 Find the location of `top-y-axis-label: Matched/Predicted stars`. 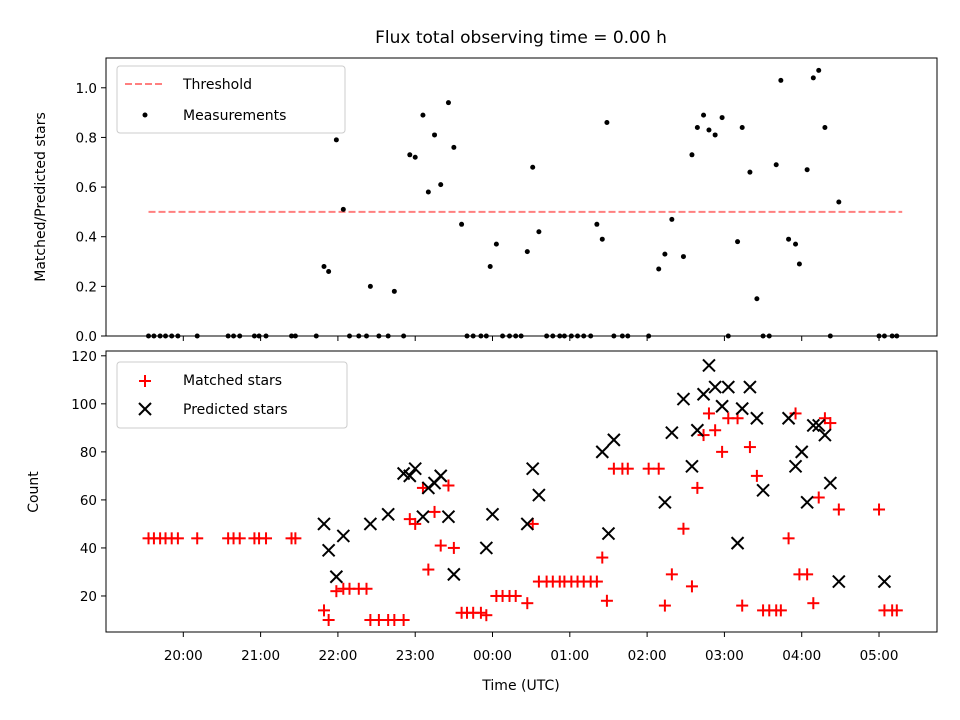

top-y-axis-label: Matched/Predicted stars is located at coordinates (41, 197).